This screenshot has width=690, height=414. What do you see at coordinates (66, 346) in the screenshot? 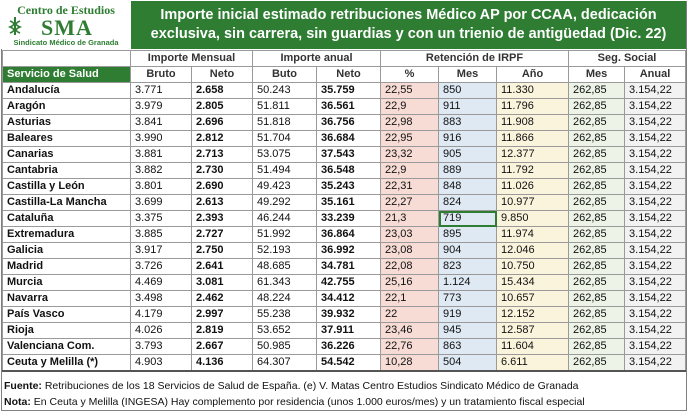
I see `cell-servicio: Valenciana Com.` at bounding box center [66, 346].